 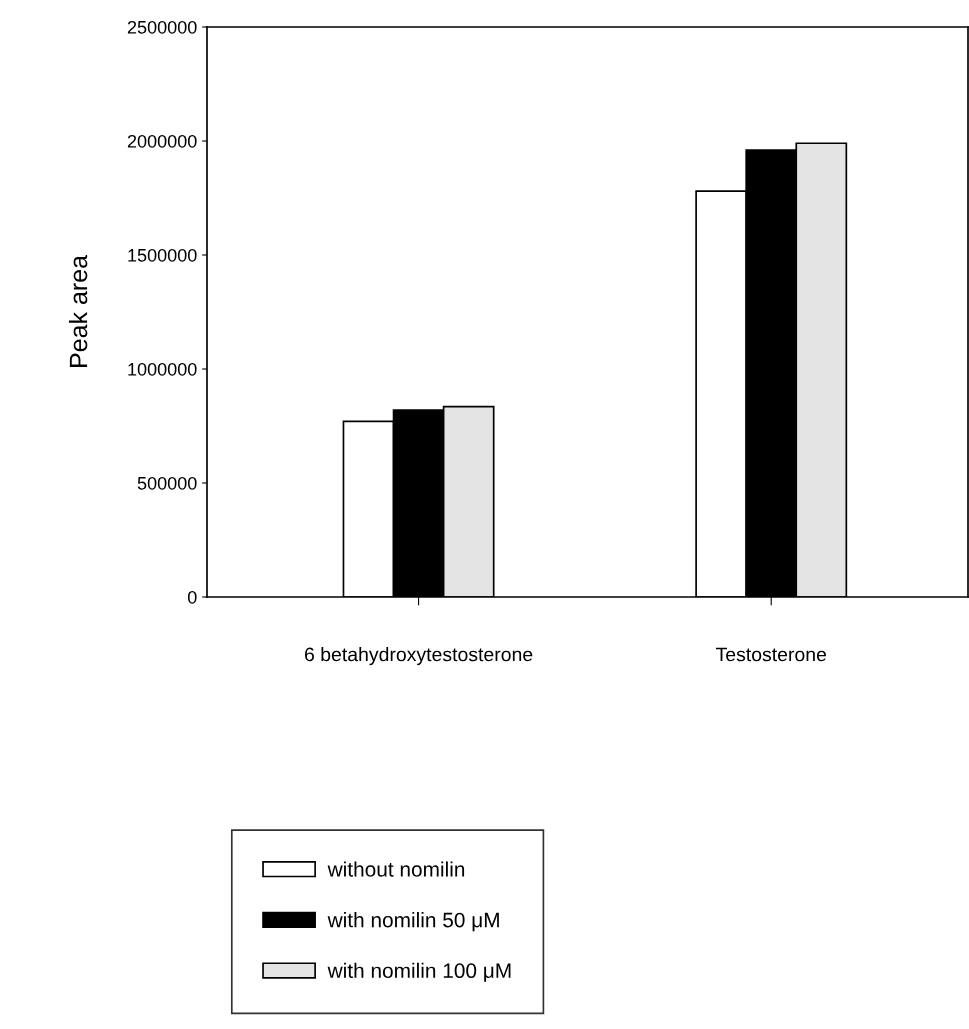 I want to click on y-tick-label: 500000, so click(x=167, y=483).